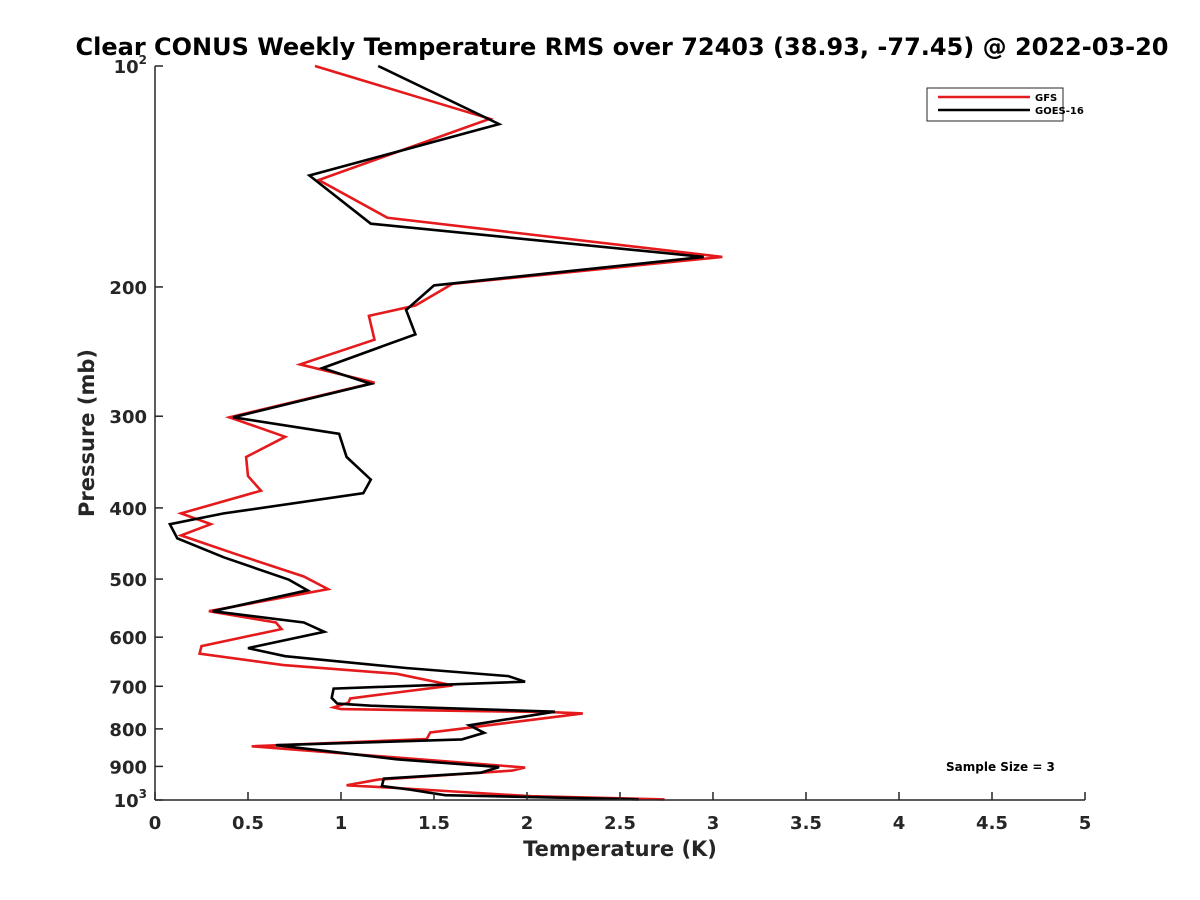 The image size is (1200, 900). Describe the element at coordinates (130, 799) in the screenshot. I see `y-tick-label: 10³` at that location.